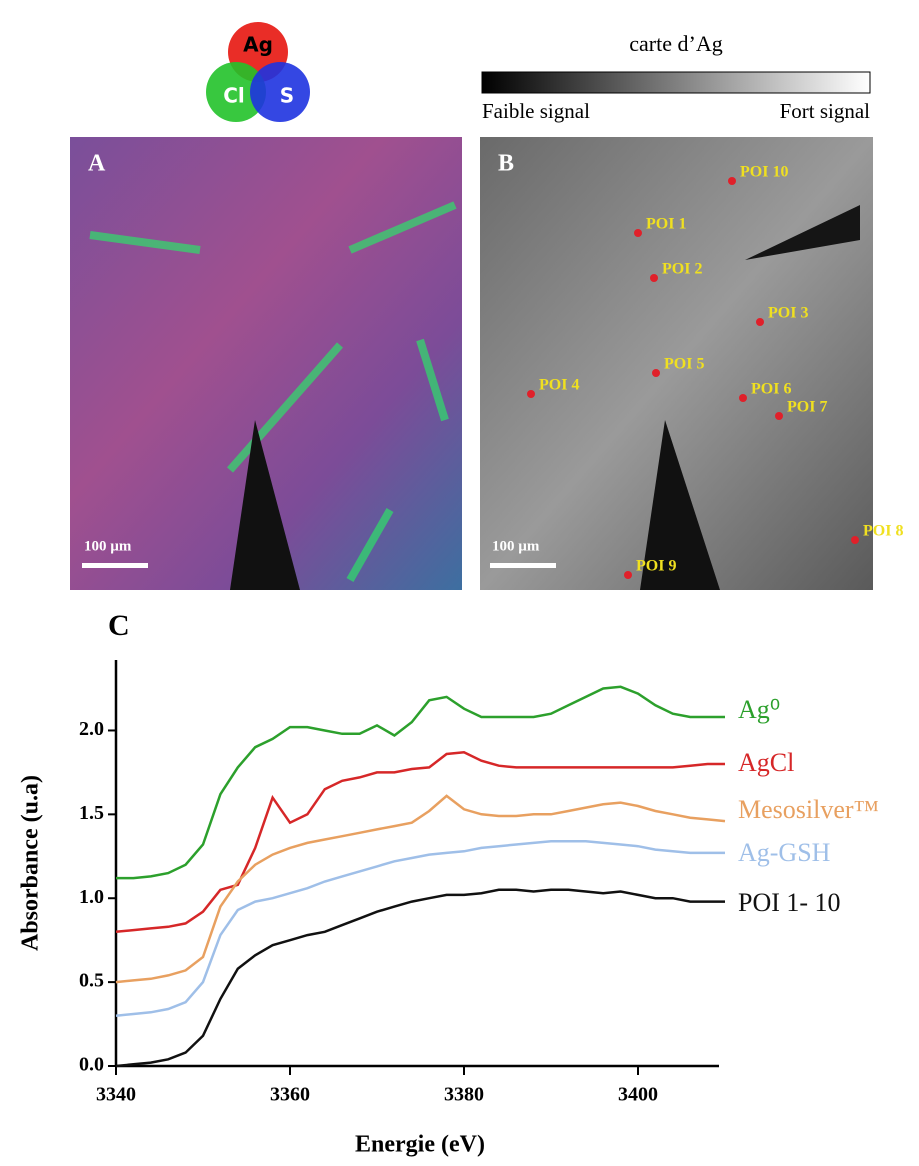 Image resolution: width=919 pixels, height=1166 pixels. Describe the element at coordinates (808, 809) in the screenshot. I see `legend-label: Mesosilver™` at that location.